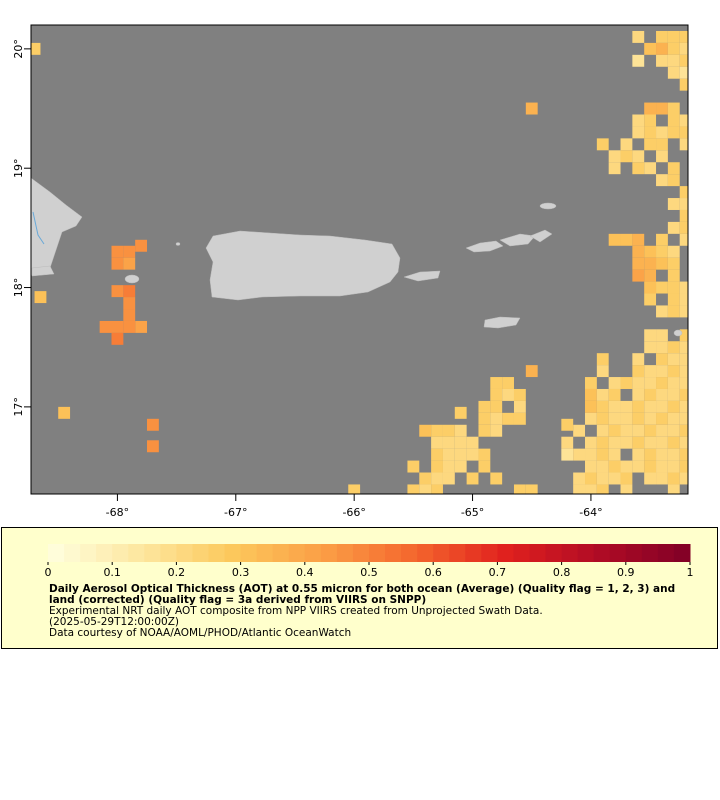 The image size is (720, 800). I want to click on colorbar-tick-label: 0.5, so click(369, 572).